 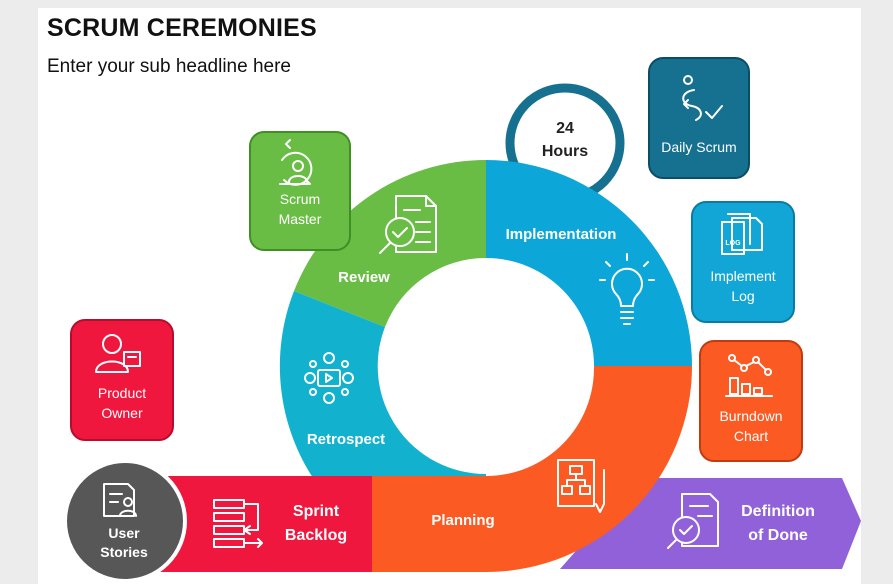 I want to click on daily-scrum-label: Daily Scrum, so click(x=698, y=147).